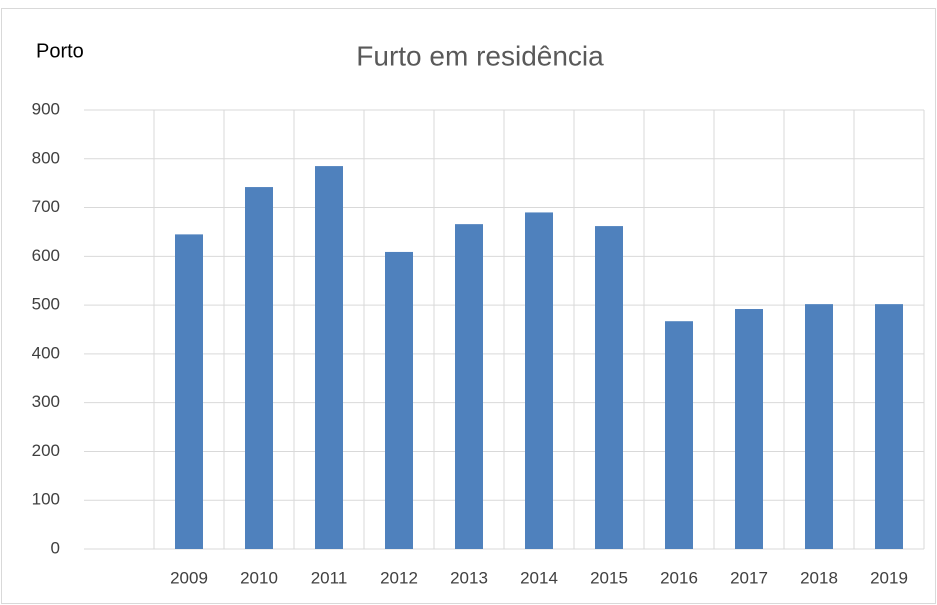 The height and width of the screenshot is (605, 937). Describe the element at coordinates (679, 577) in the screenshot. I see `x-tick-label: 2016` at that location.